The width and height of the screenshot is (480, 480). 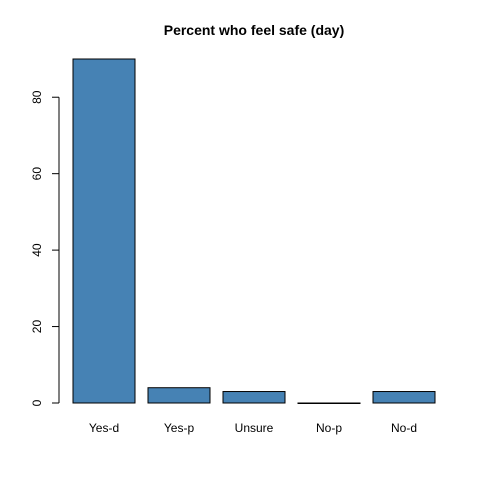 I want to click on x-tick-label: No-d, so click(x=404, y=428).